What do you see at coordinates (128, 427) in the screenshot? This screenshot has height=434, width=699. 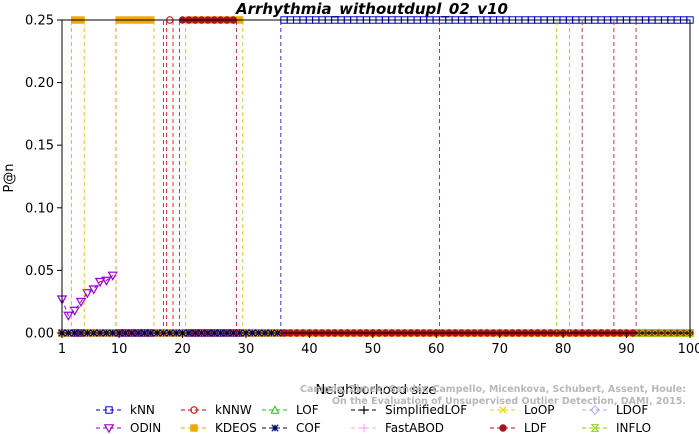 I see `legend-item-odin: ODIN` at bounding box center [128, 427].